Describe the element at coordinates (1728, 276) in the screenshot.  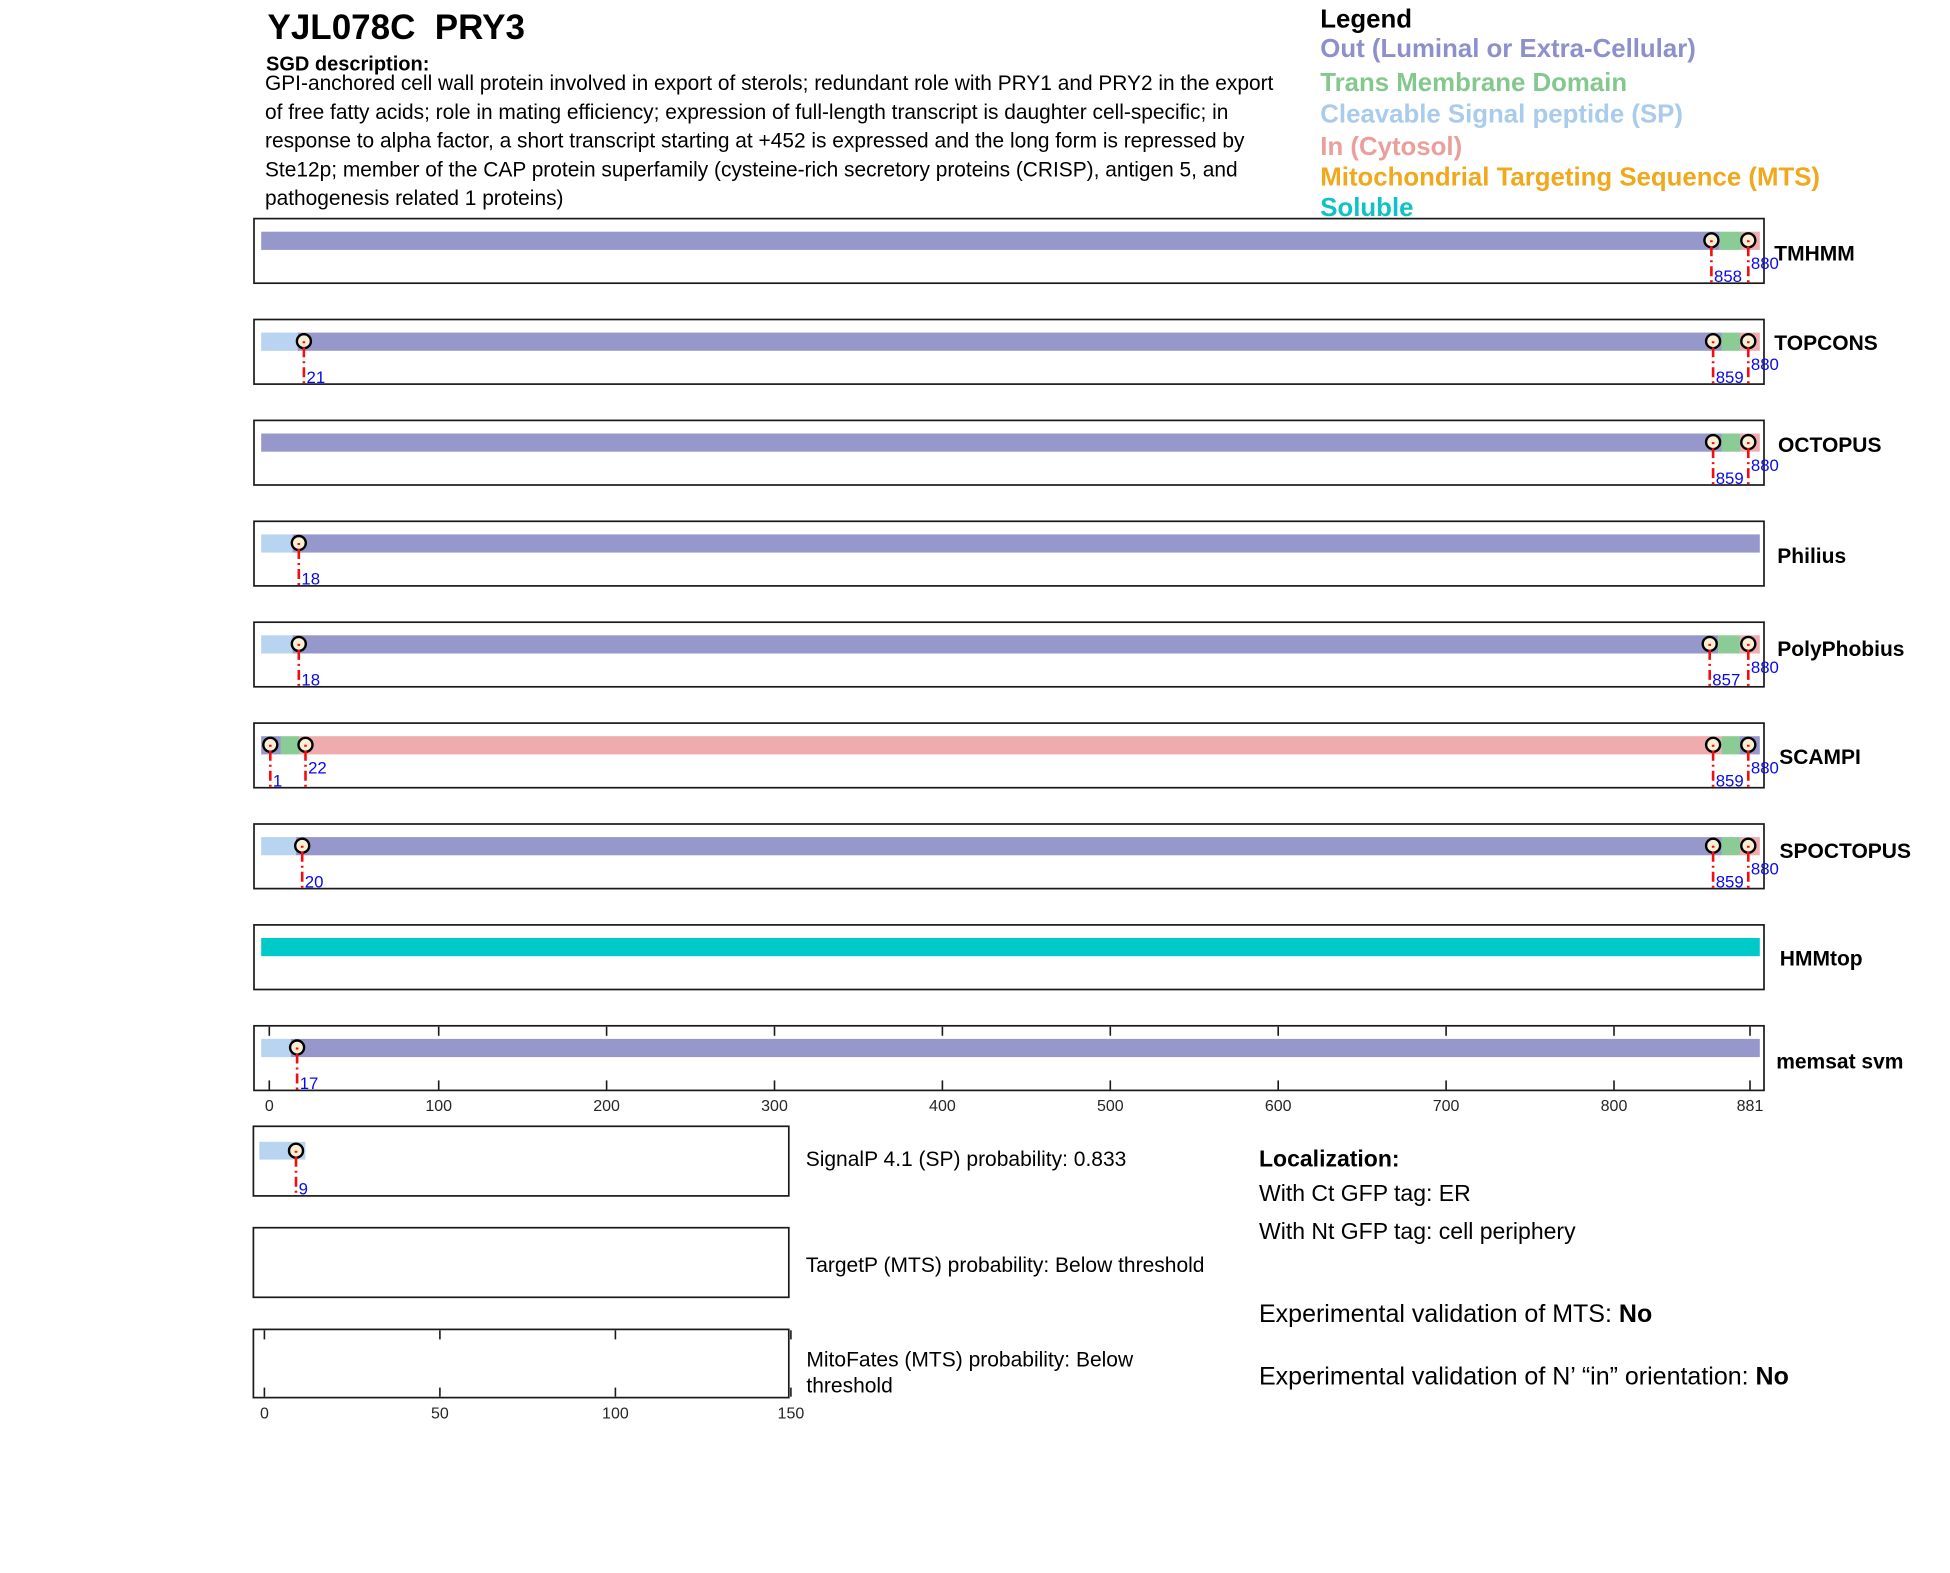
I see `svg-text: 858` at that location.